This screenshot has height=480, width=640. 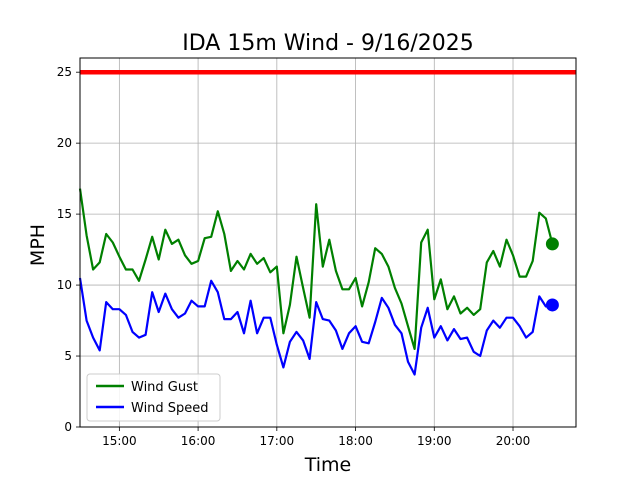 What do you see at coordinates (119, 441) in the screenshot?
I see `x-tick-label: 15:00` at bounding box center [119, 441].